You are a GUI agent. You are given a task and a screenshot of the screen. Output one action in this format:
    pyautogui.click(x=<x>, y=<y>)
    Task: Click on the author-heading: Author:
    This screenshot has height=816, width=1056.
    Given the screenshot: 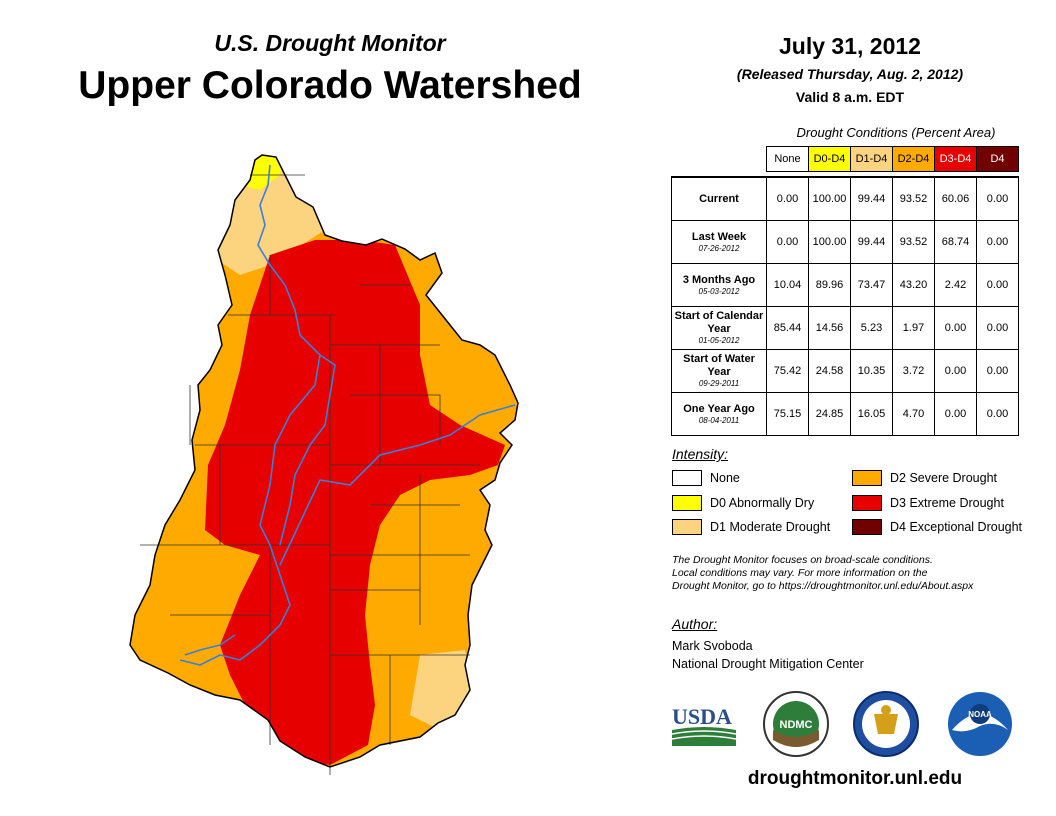 What is the action you would take?
    pyautogui.click(x=695, y=624)
    